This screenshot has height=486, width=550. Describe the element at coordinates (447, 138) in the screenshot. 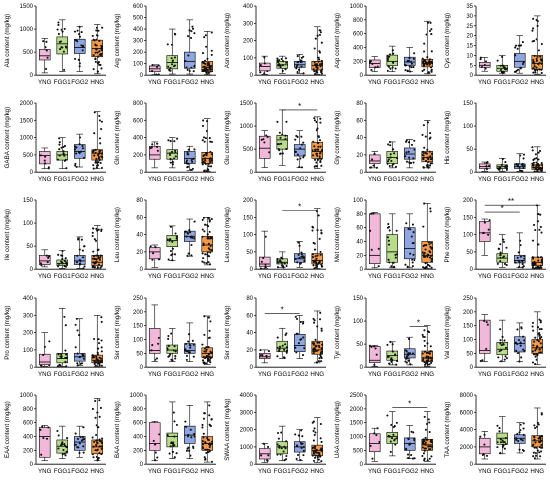

I see `y-axis-label: His content (mg/kg)` at that location.